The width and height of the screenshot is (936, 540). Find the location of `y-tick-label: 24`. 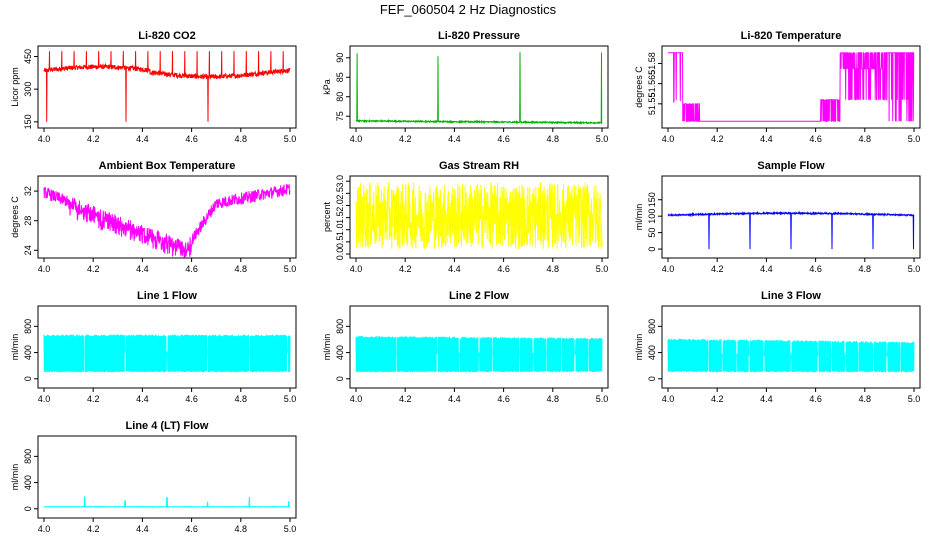

y-tick-label: 24 is located at coordinates (28, 250).